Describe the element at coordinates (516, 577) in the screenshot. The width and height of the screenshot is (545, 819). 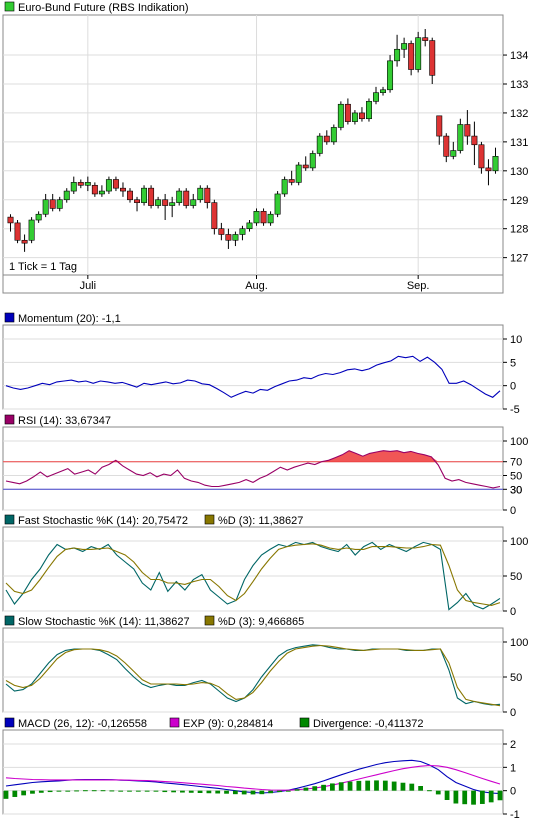
I see `ytick-label-fast_stochastic-1: 50` at that location.